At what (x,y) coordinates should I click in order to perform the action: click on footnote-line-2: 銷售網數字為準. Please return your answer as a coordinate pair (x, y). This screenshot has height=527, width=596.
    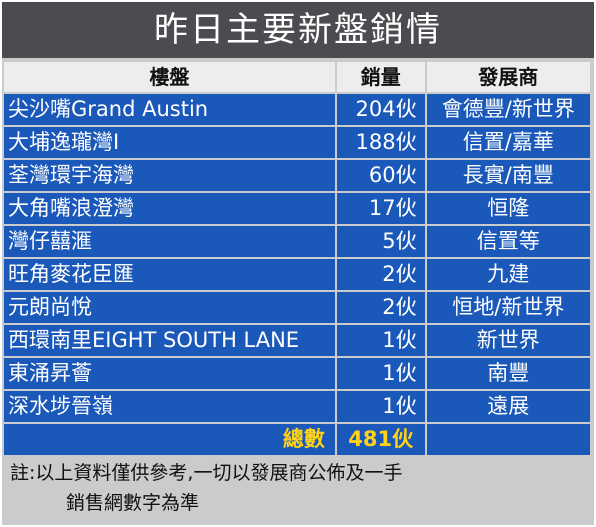
    Looking at the image, I should click on (133, 503).